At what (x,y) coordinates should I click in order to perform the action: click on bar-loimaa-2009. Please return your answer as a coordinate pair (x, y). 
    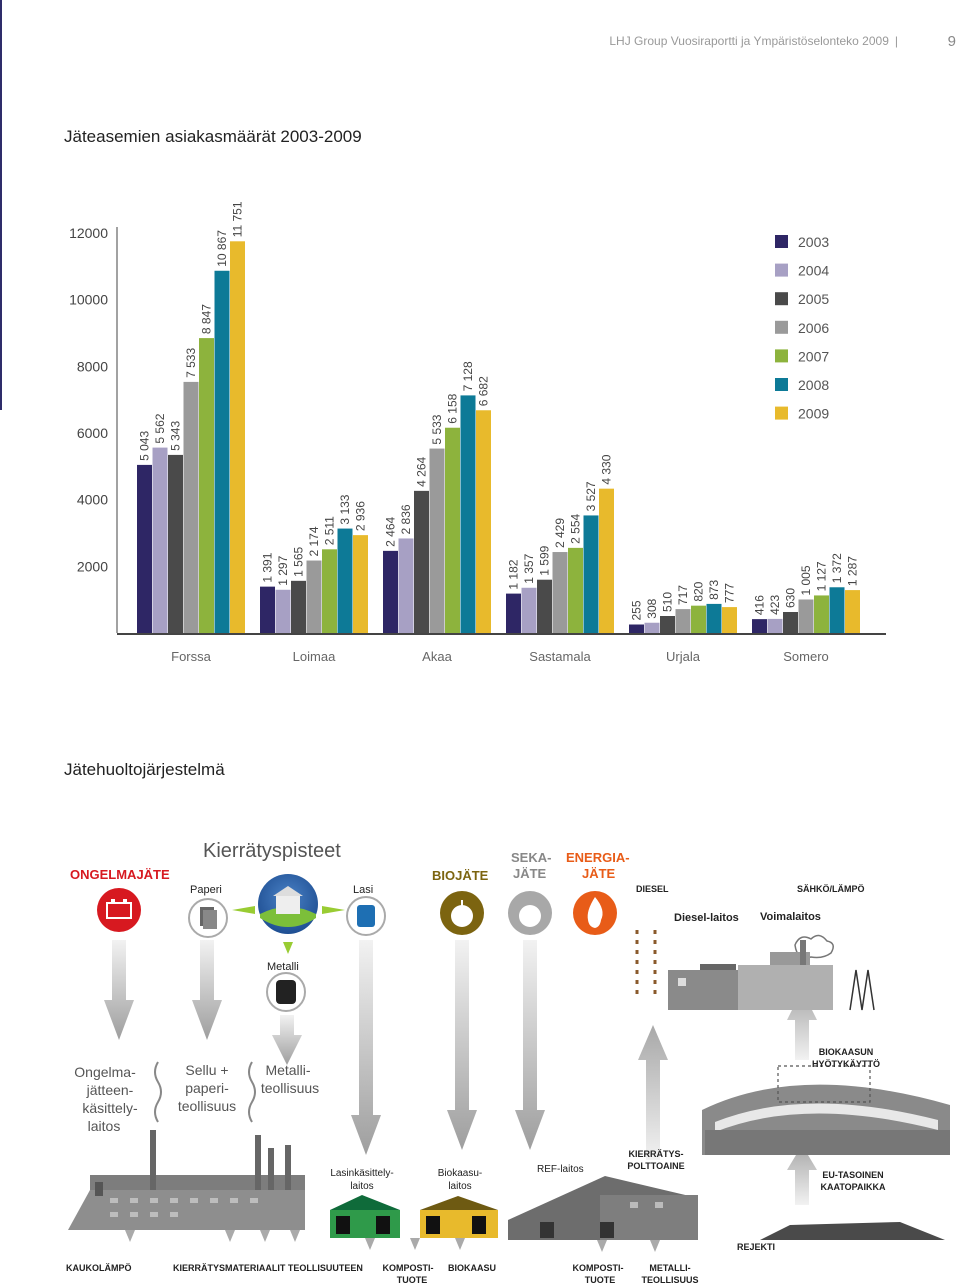
    Looking at the image, I should click on (360, 584).